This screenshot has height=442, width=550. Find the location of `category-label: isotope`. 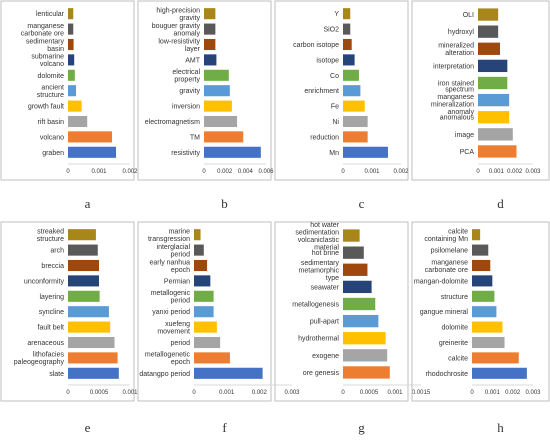

category-label: isotope is located at coordinates (327, 60).